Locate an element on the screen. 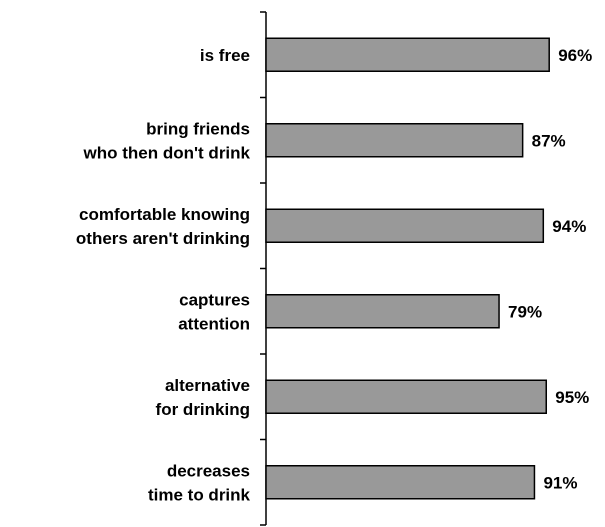 Image resolution: width=605 pixels, height=527 pixels. data-label: 79% is located at coordinates (525, 311).